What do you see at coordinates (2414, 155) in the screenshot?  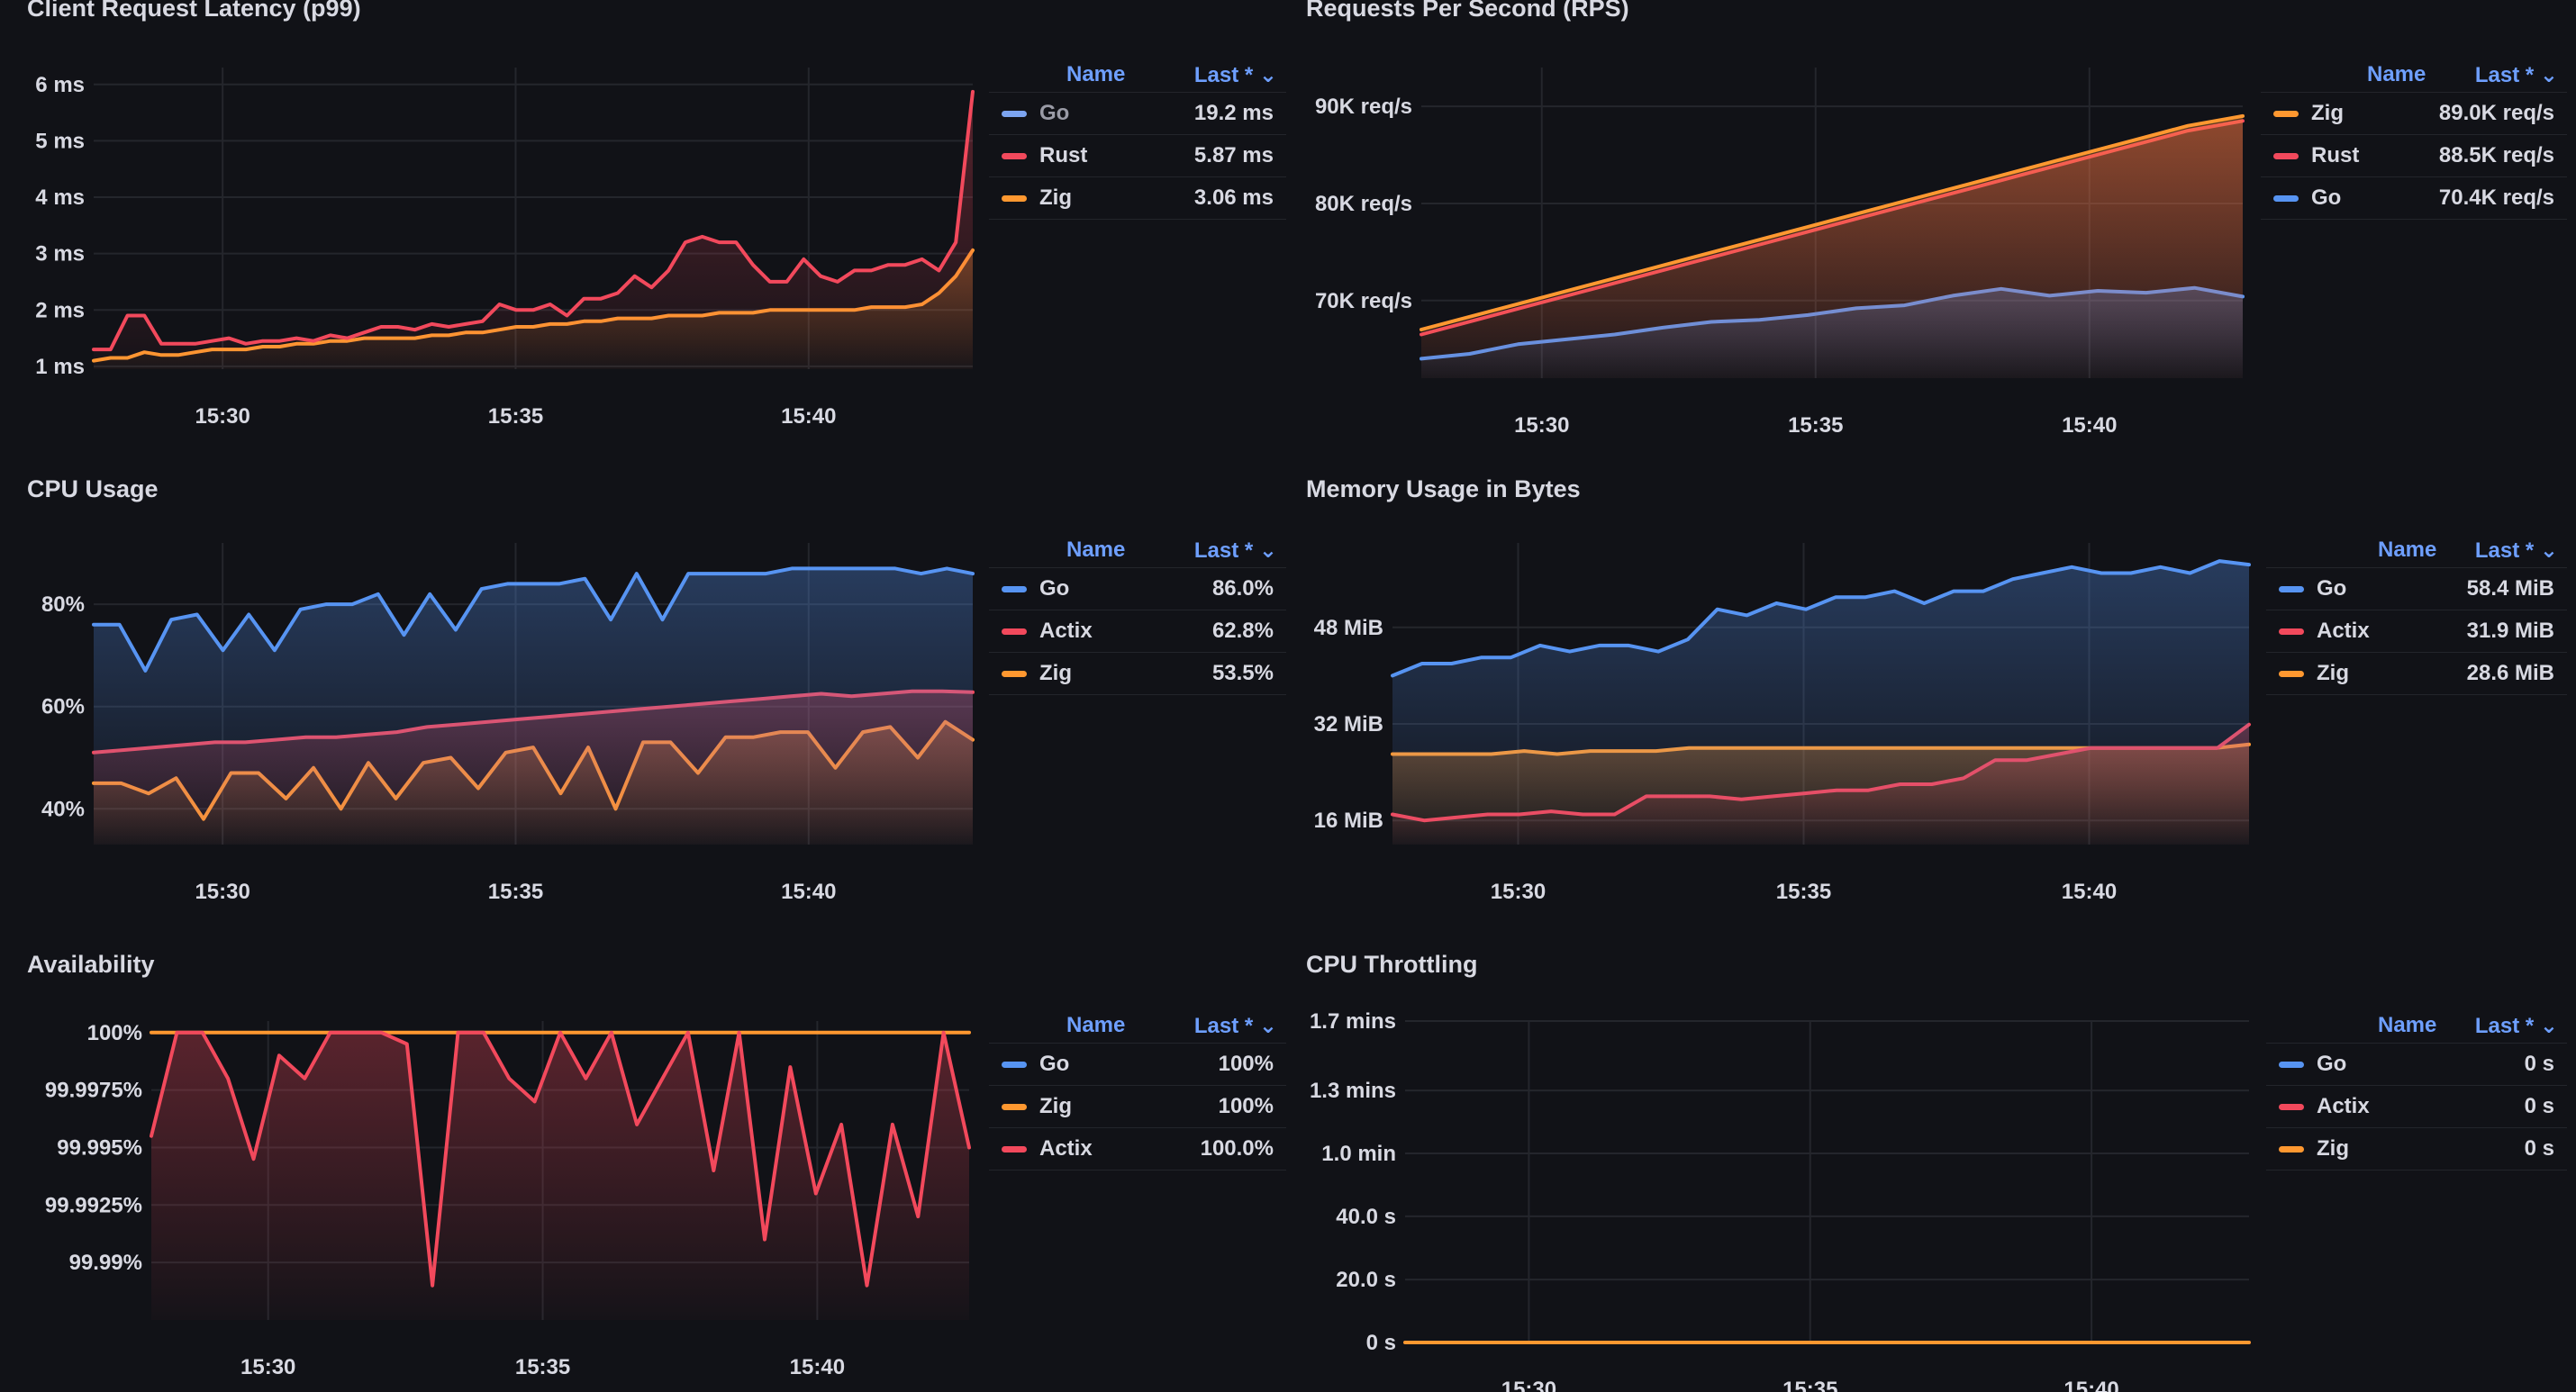 I see `legend-row-rust: Rust 88.5K req/s` at bounding box center [2414, 155].